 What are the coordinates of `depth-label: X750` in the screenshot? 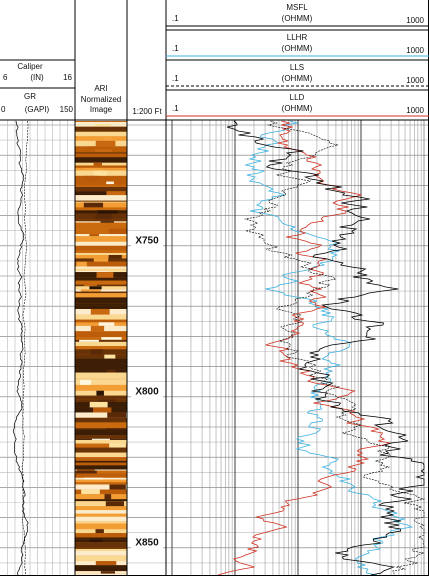 It's located at (147, 241).